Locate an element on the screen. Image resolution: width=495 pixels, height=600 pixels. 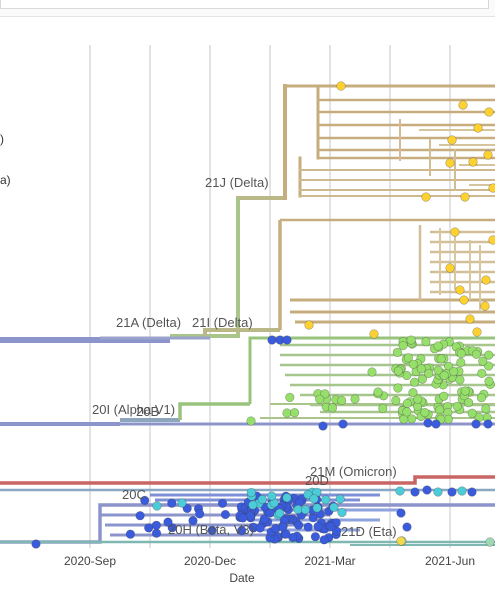
clade-21I-branches is located at coordinates (349, 277).